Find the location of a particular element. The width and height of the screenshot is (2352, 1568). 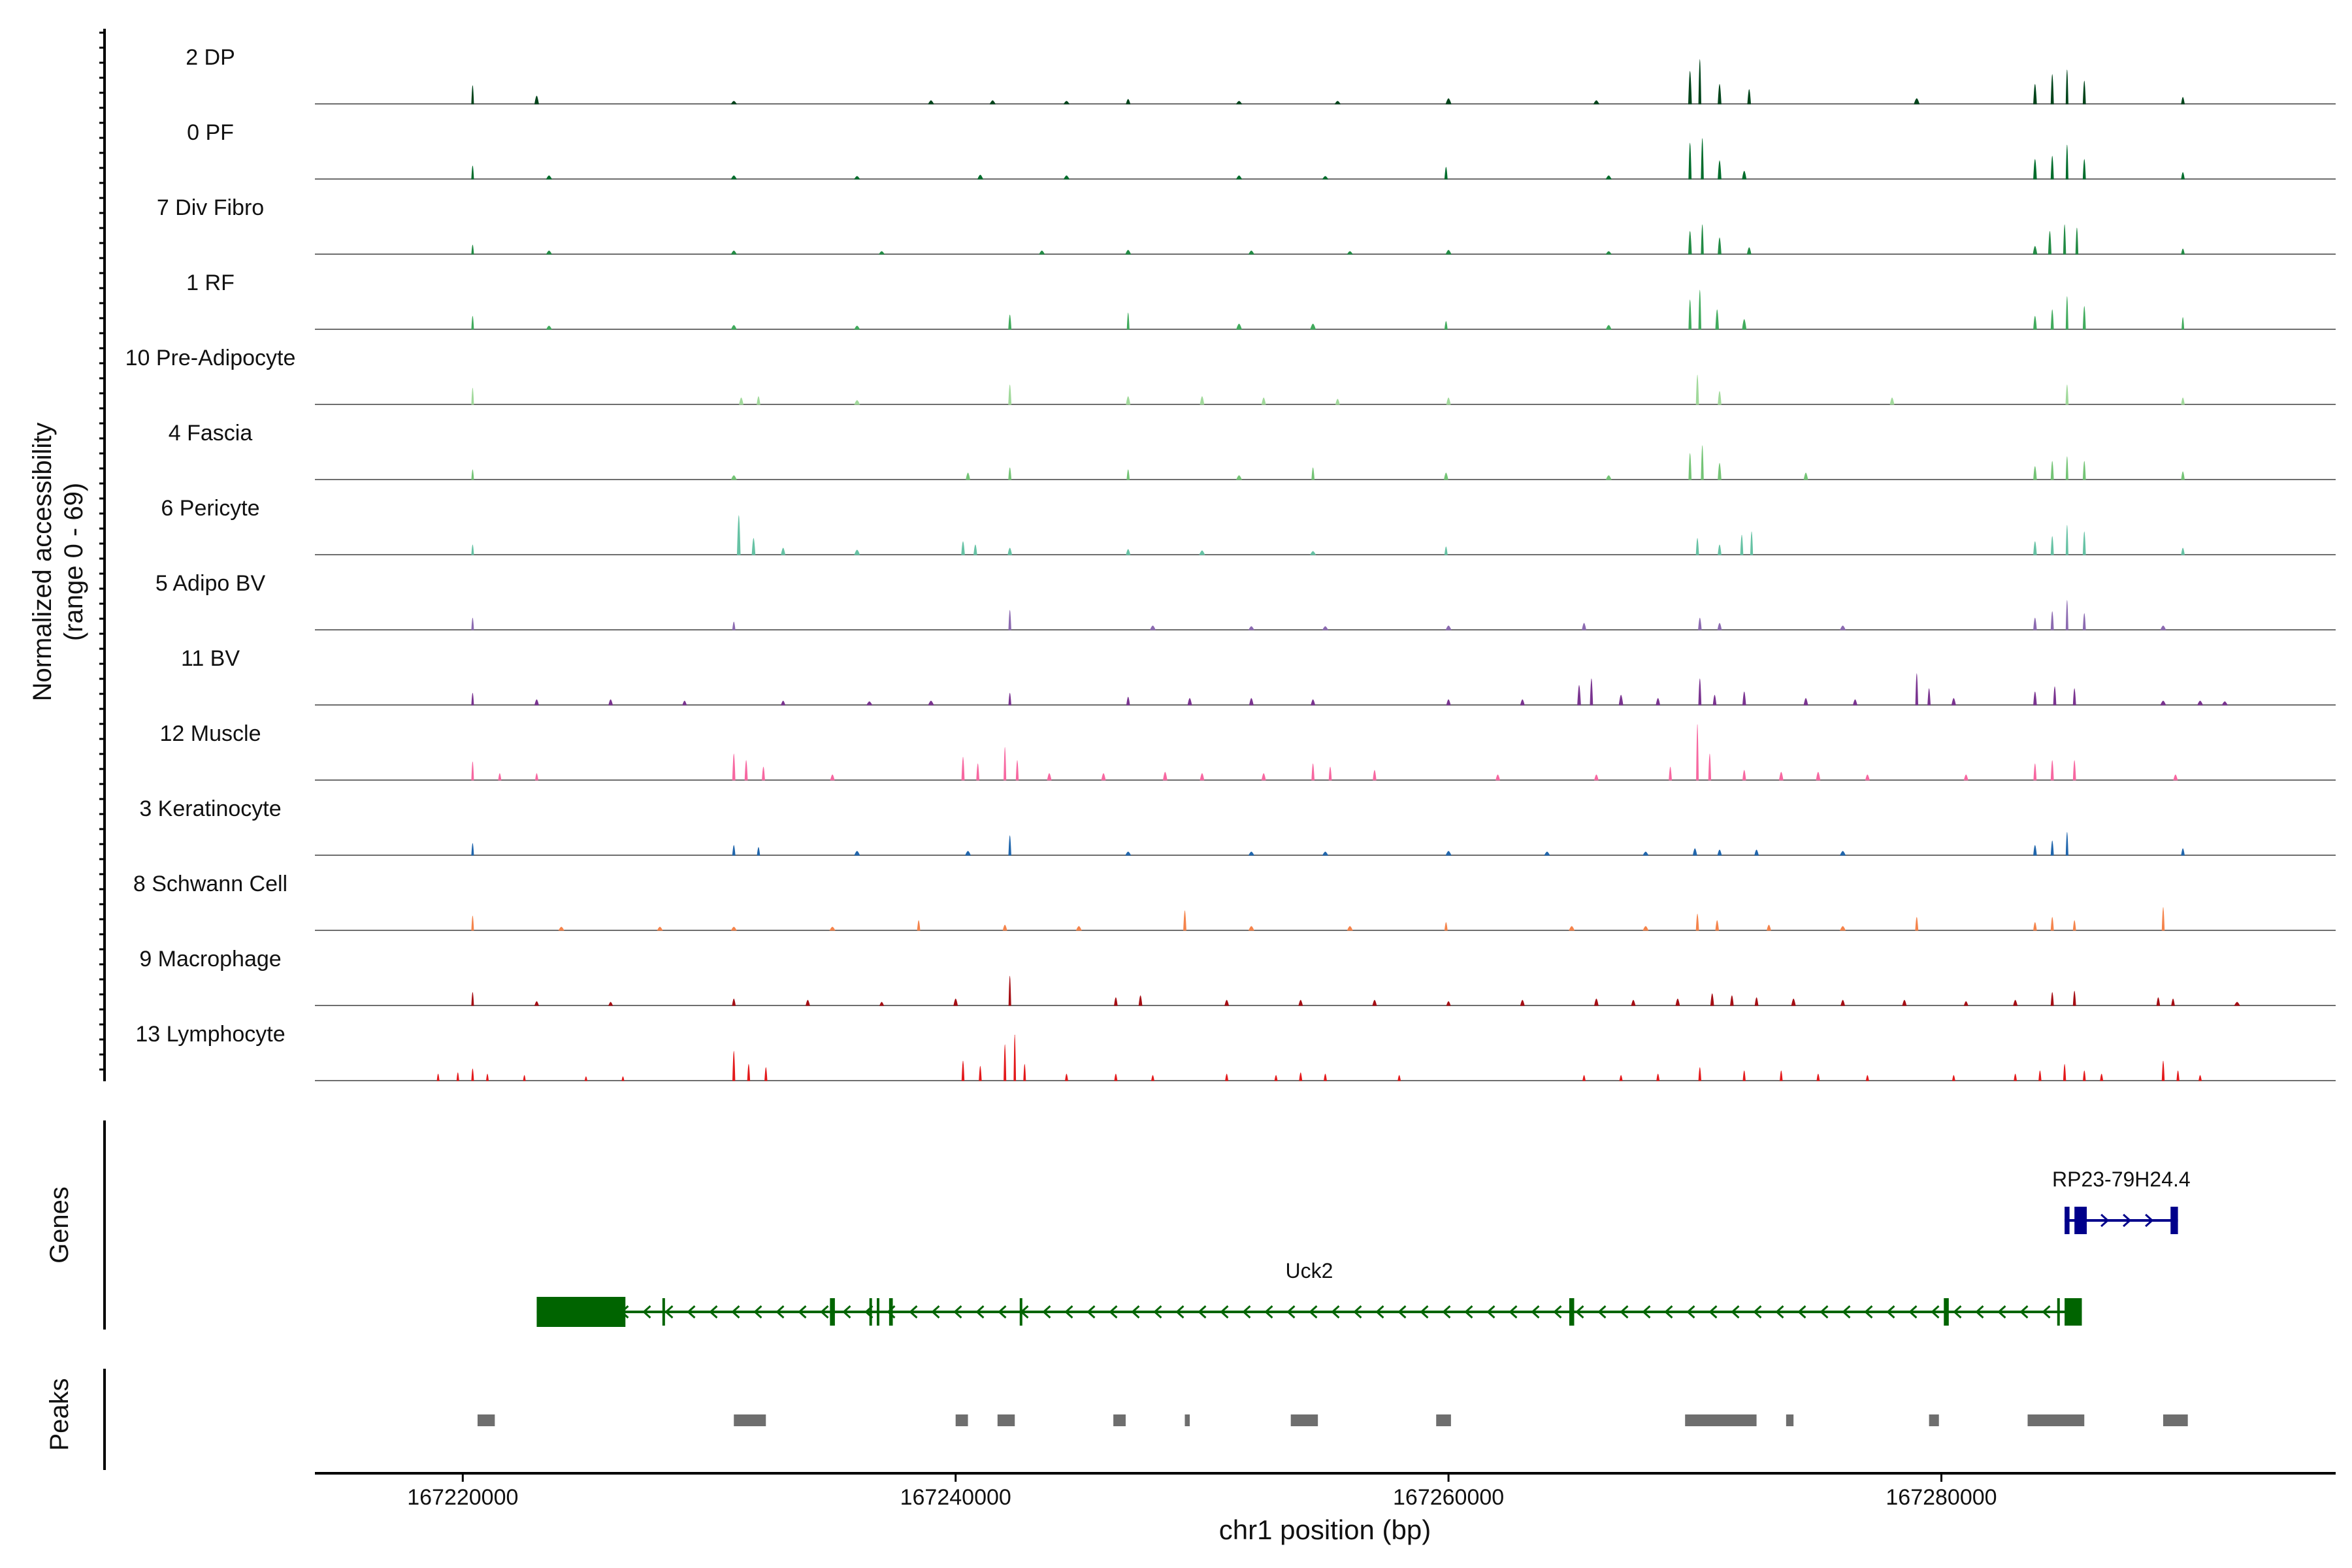

track-7-div-fibro: 7 Div Fibro is located at coordinates (1246, 225).